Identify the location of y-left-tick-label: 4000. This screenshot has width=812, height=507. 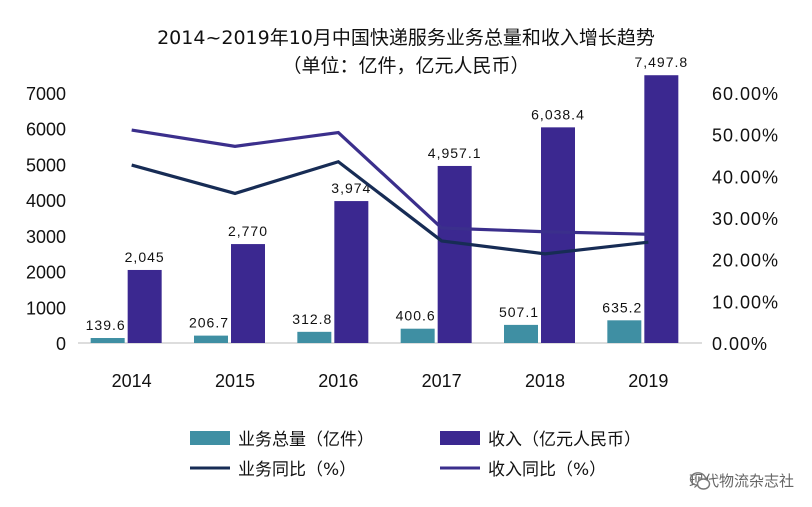
(46, 201).